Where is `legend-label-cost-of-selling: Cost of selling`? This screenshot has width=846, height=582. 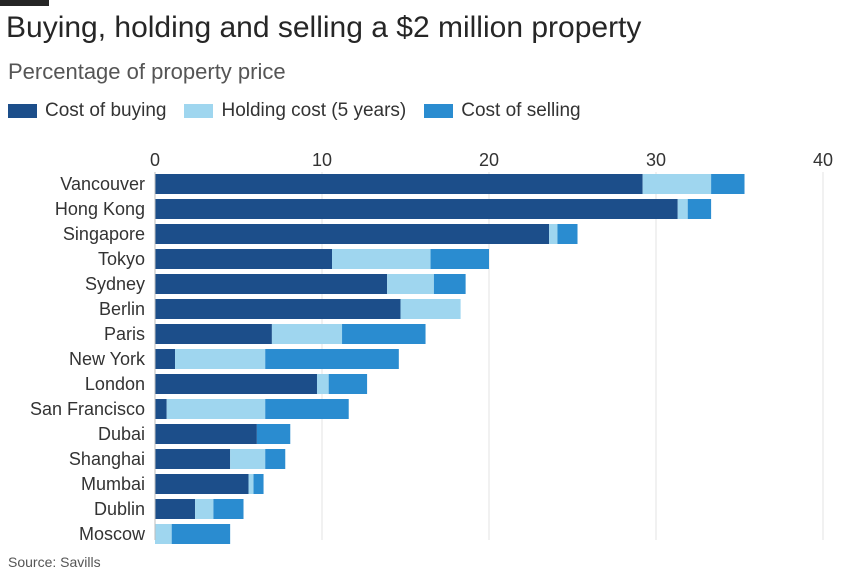
legend-label-cost-of-selling: Cost of selling is located at coordinates (521, 110).